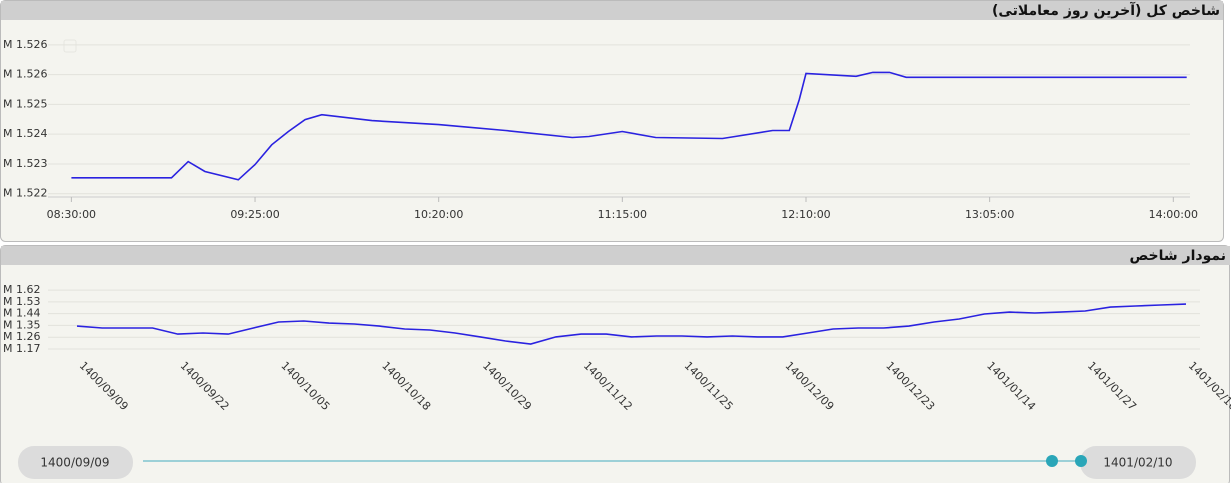  What do you see at coordinates (25, 193) in the screenshot?
I see `y-tick-label: M 1.522` at bounding box center [25, 193].